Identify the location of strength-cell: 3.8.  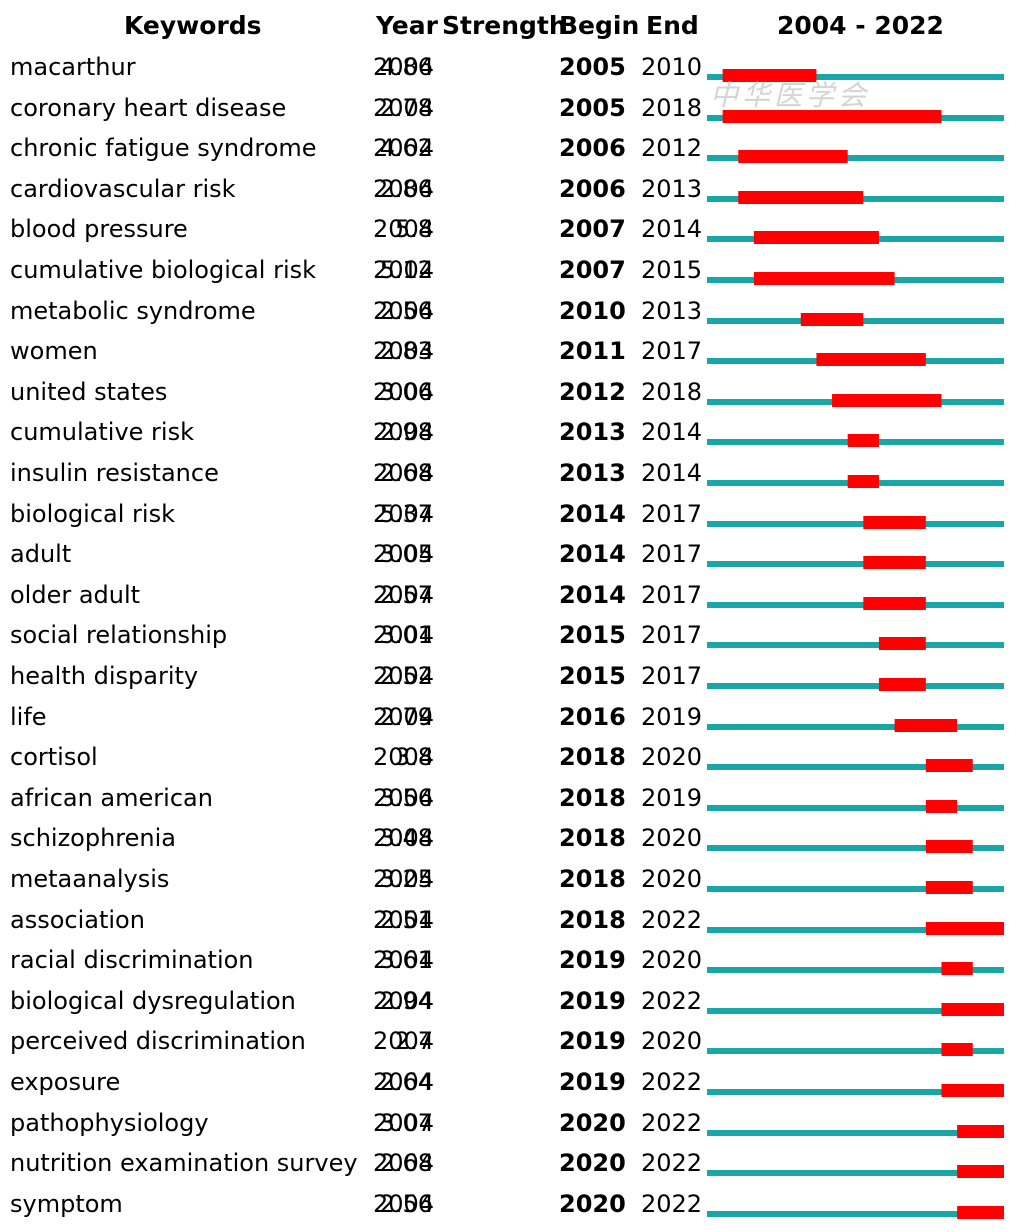
(413, 757).